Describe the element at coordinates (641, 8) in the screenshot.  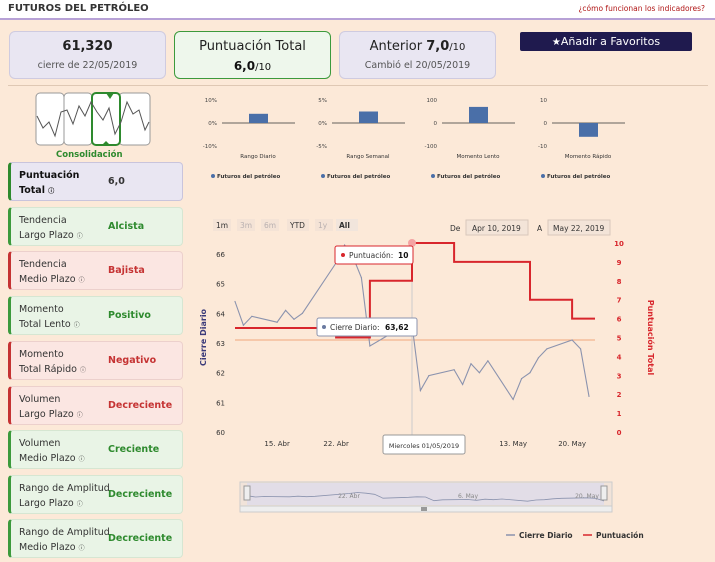
I see `help-link: ¿cómo funcionan los indicadores?` at that location.